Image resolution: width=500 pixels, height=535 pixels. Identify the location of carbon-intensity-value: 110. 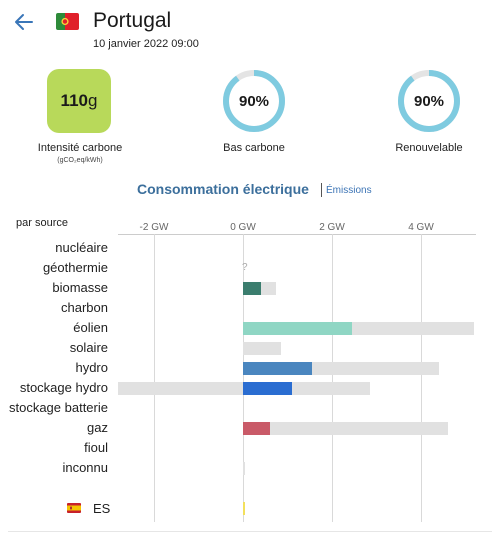
(74, 100).